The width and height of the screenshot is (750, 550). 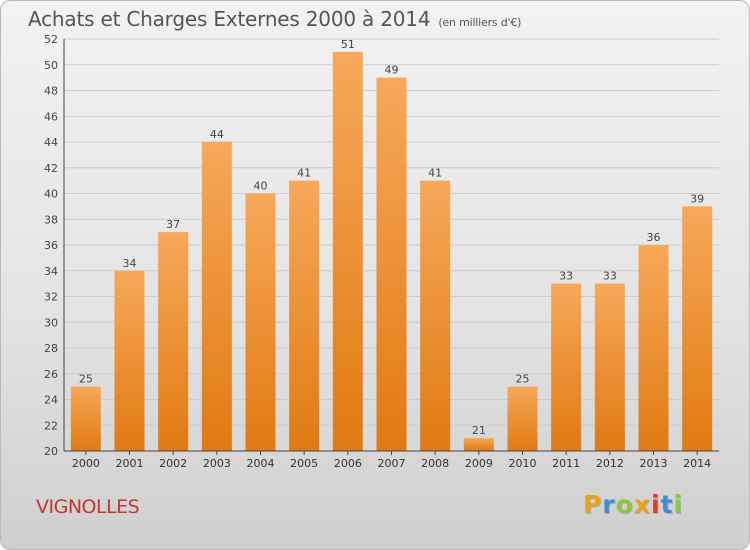 I want to click on y-tick-label: 46, so click(x=51, y=116).